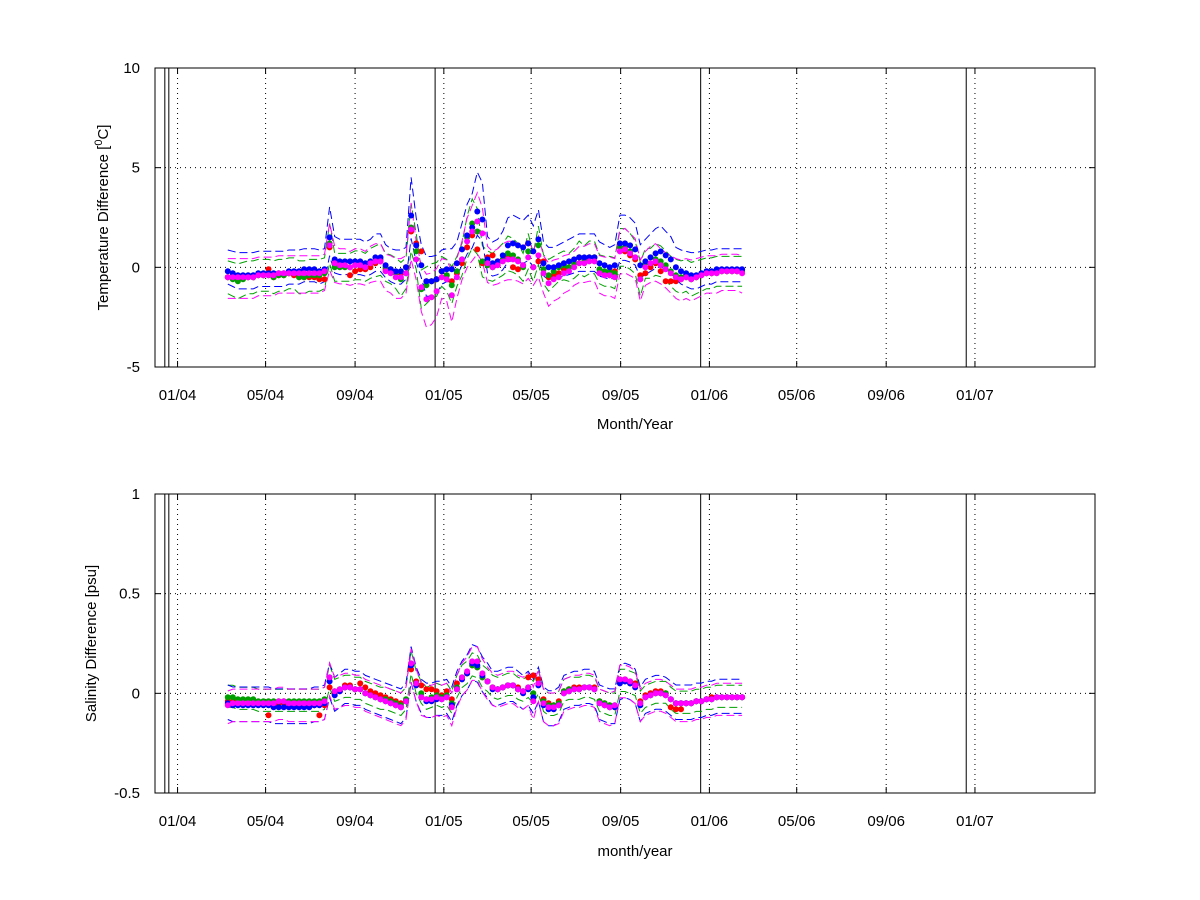 This screenshot has width=1200, height=900. I want to click on x-tick-label: 01/04, so click(178, 395).